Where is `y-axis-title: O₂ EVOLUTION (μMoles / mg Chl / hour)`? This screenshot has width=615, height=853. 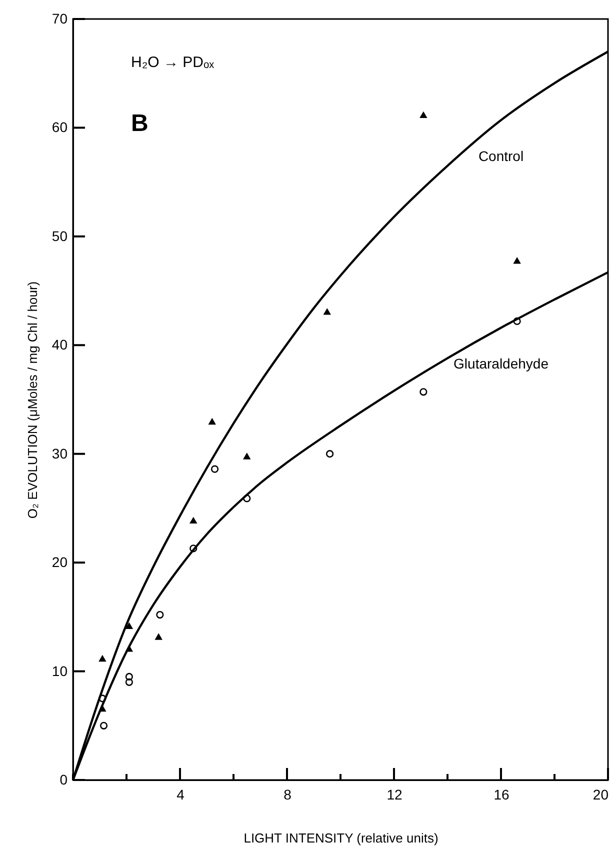
y-axis-title: O₂ EVOLUTION (μMoles / mg Chl / hour) is located at coordinates (32, 400).